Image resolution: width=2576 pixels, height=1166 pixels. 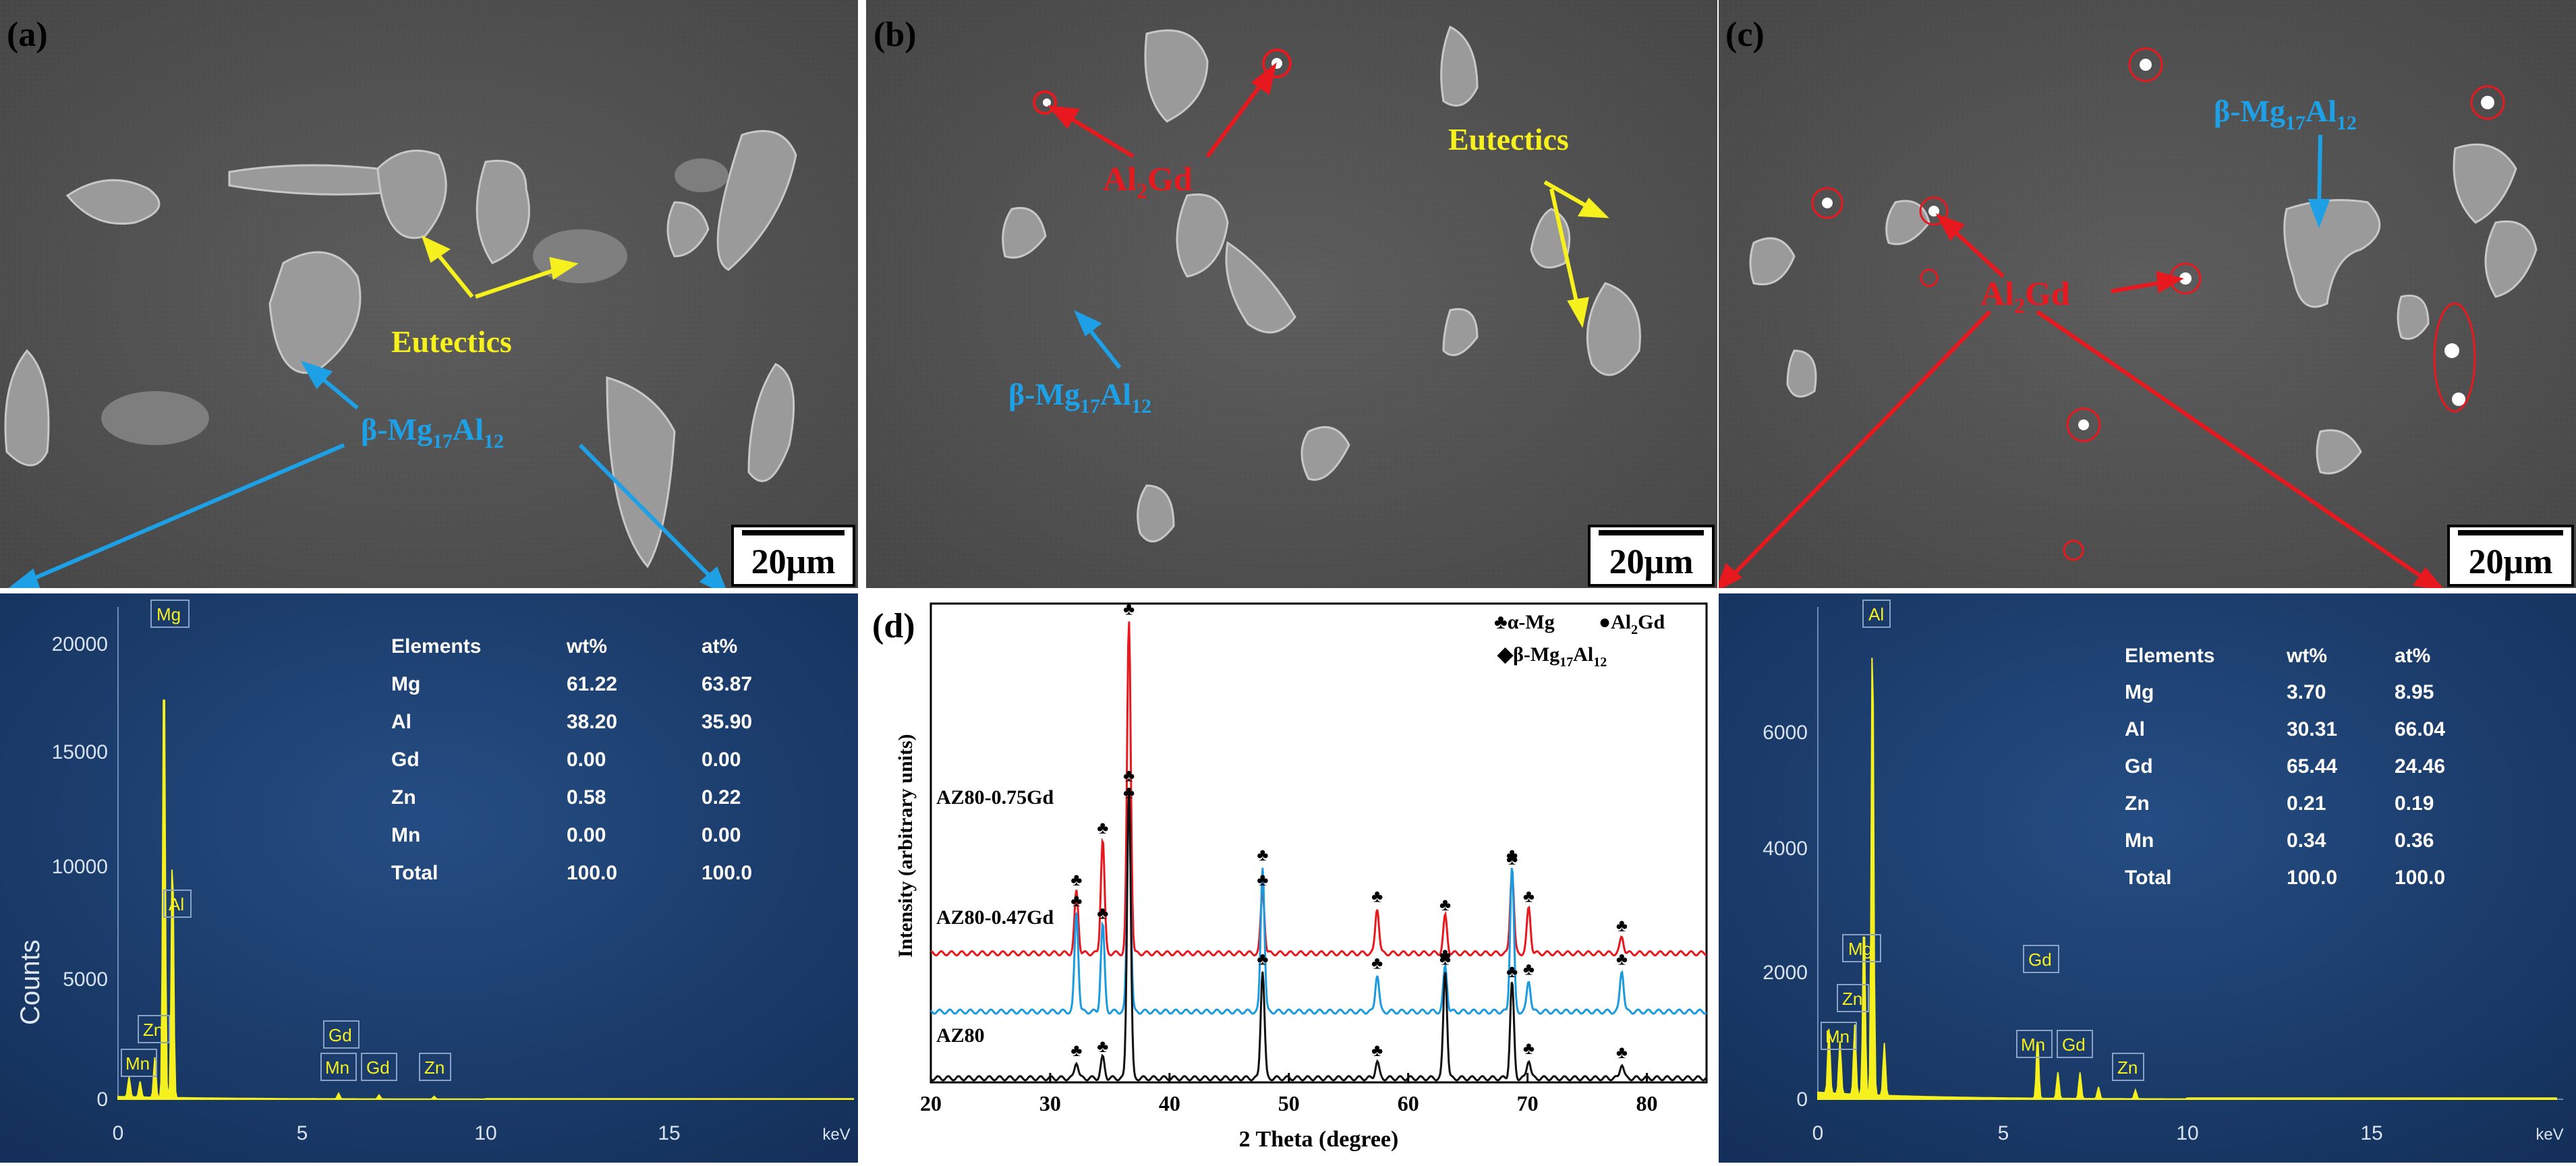 What do you see at coordinates (368, 478) in the screenshot?
I see `panel-a-beta-arrows` at bounding box center [368, 478].